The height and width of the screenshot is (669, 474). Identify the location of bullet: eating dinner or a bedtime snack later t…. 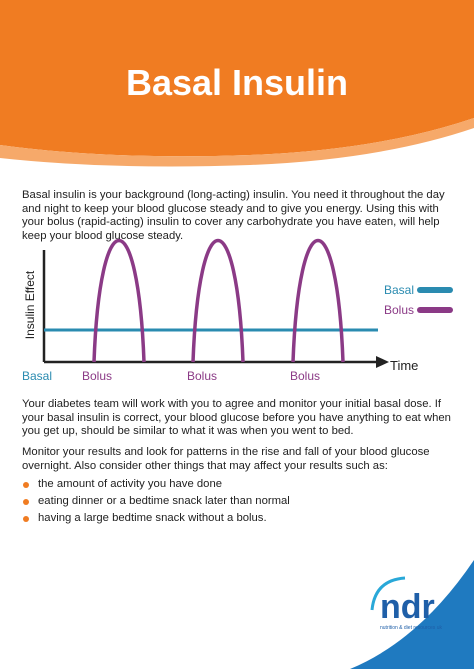
(164, 501).